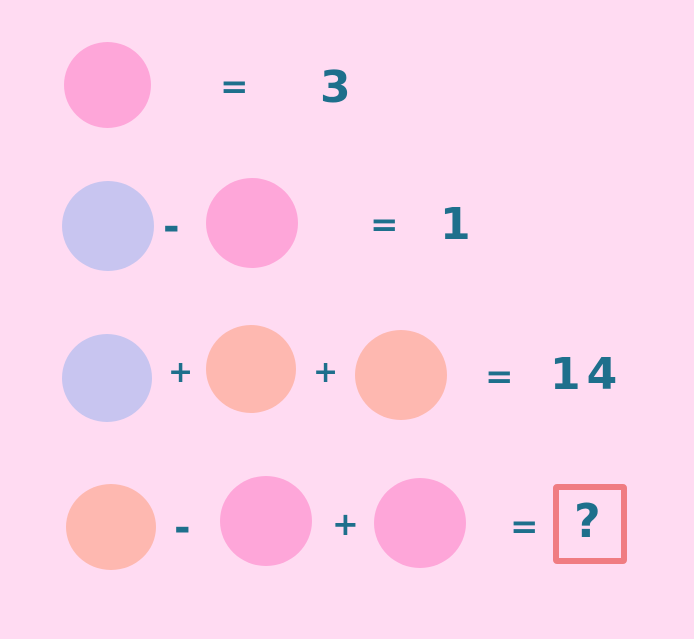  Describe the element at coordinates (455, 224) in the screenshot. I see `result-value: 1` at that location.